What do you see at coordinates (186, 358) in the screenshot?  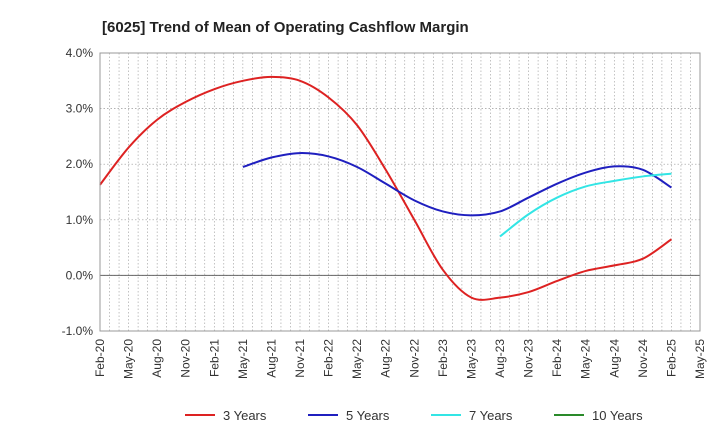 I see `x-tick-label: Nov-20` at bounding box center [186, 358].